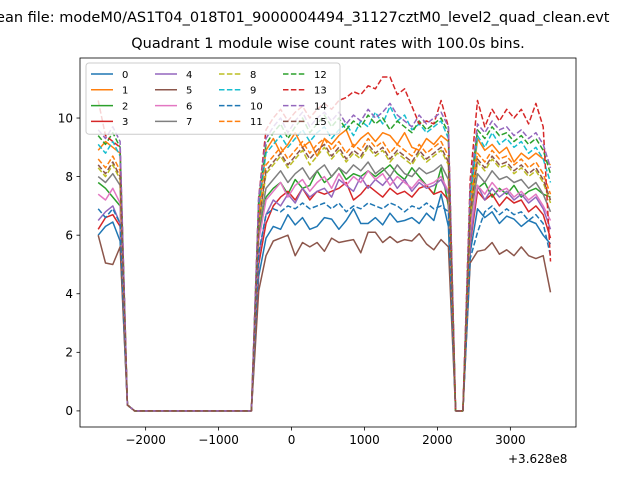 The width and height of the screenshot is (640, 480). What do you see at coordinates (253, 91) in the screenshot?
I see `legend-label-9: 9` at bounding box center [253, 91].